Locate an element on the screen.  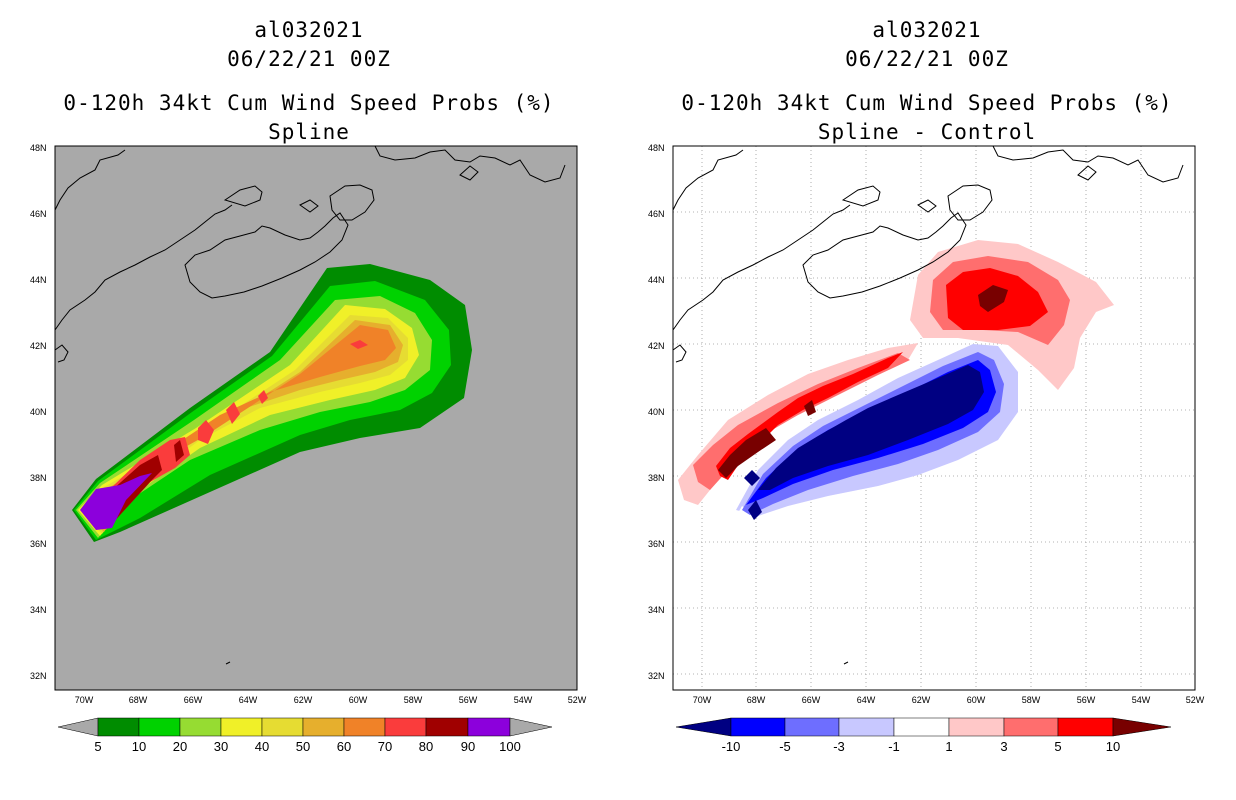
contour-80b is located at coordinates (179, 451).